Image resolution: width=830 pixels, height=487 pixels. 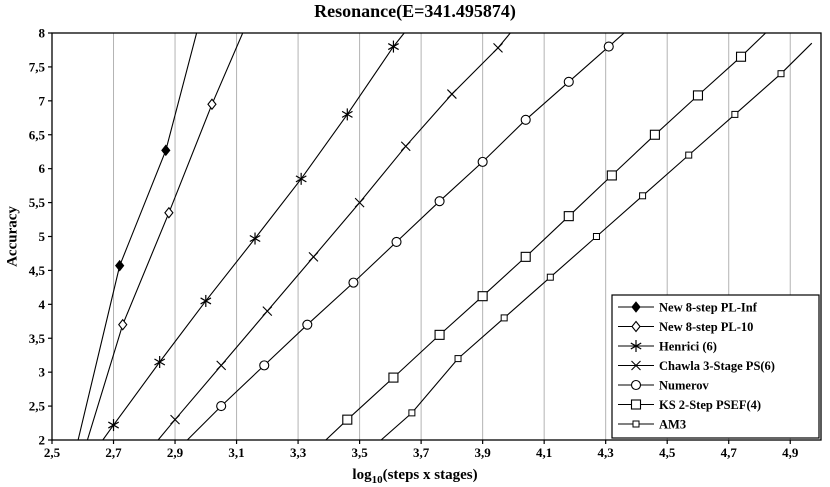 What do you see at coordinates (652, 425) in the screenshot?
I see `legend-item: AM3` at bounding box center [652, 425].